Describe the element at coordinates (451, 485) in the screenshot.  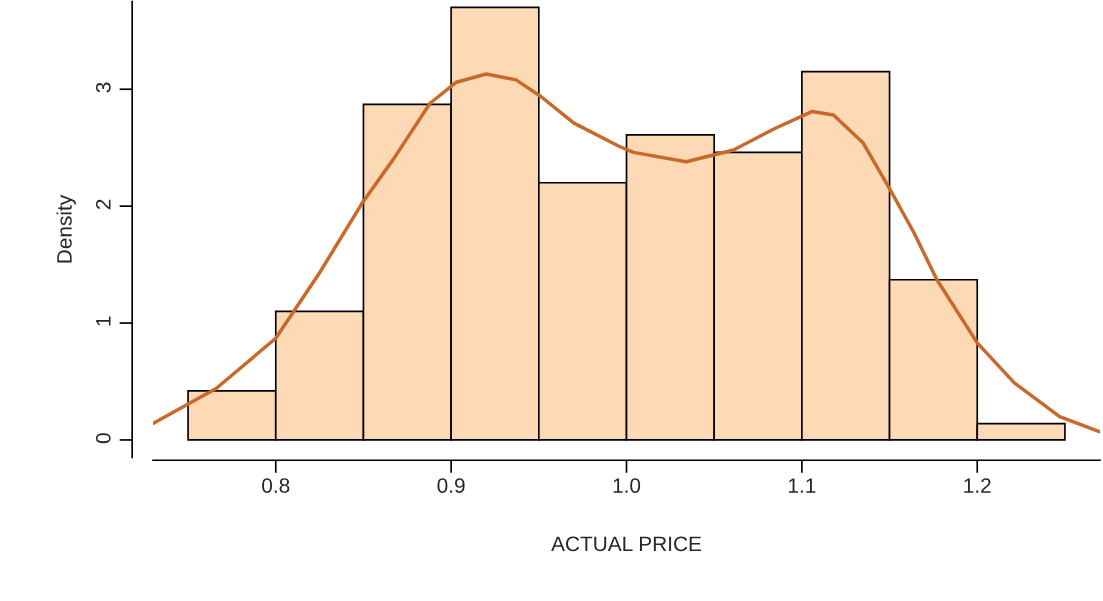
I see `x-tick-label: 0.9` at that location.